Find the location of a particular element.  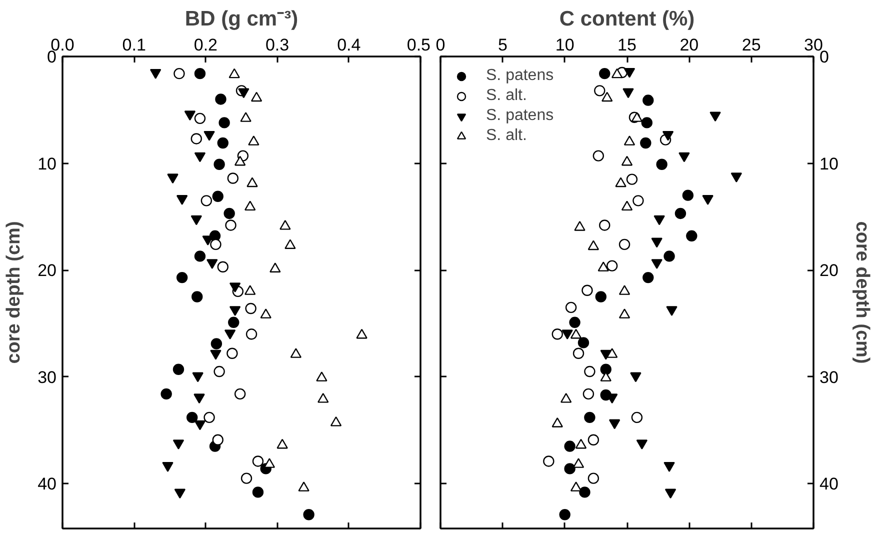

x-tick-label: 0.2 is located at coordinates (206, 45).